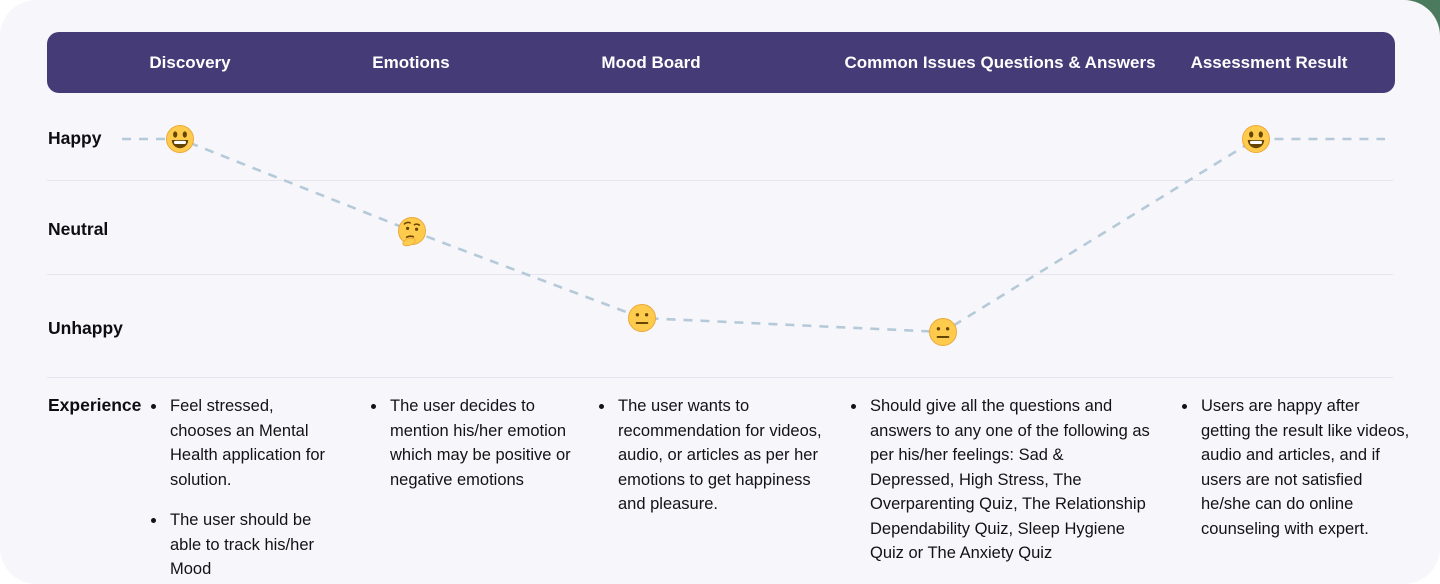 The width and height of the screenshot is (1440, 584). Describe the element at coordinates (1269, 62) in the screenshot. I see `stage-header-assessment-result: Assessment Result` at that location.